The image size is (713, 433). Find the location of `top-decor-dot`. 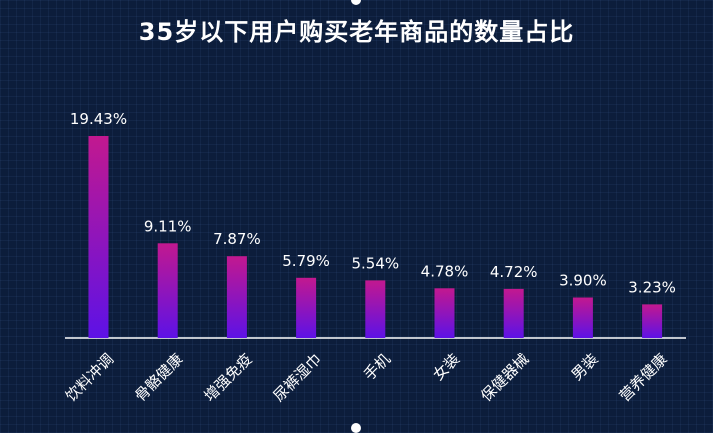

top-decor-dot is located at coordinates (356, 2).